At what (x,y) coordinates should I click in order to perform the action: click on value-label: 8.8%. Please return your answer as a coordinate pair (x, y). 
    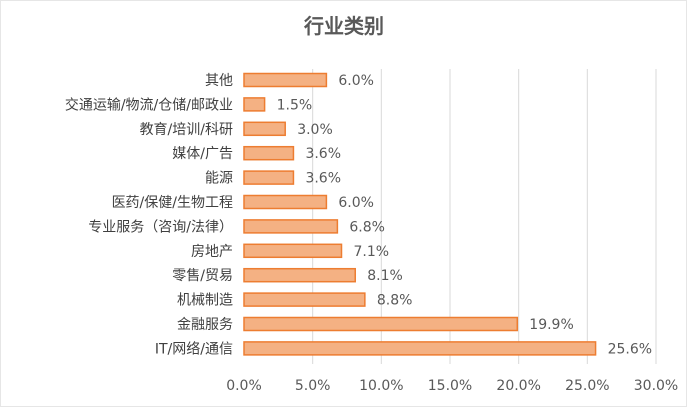
    Looking at the image, I should click on (395, 301).